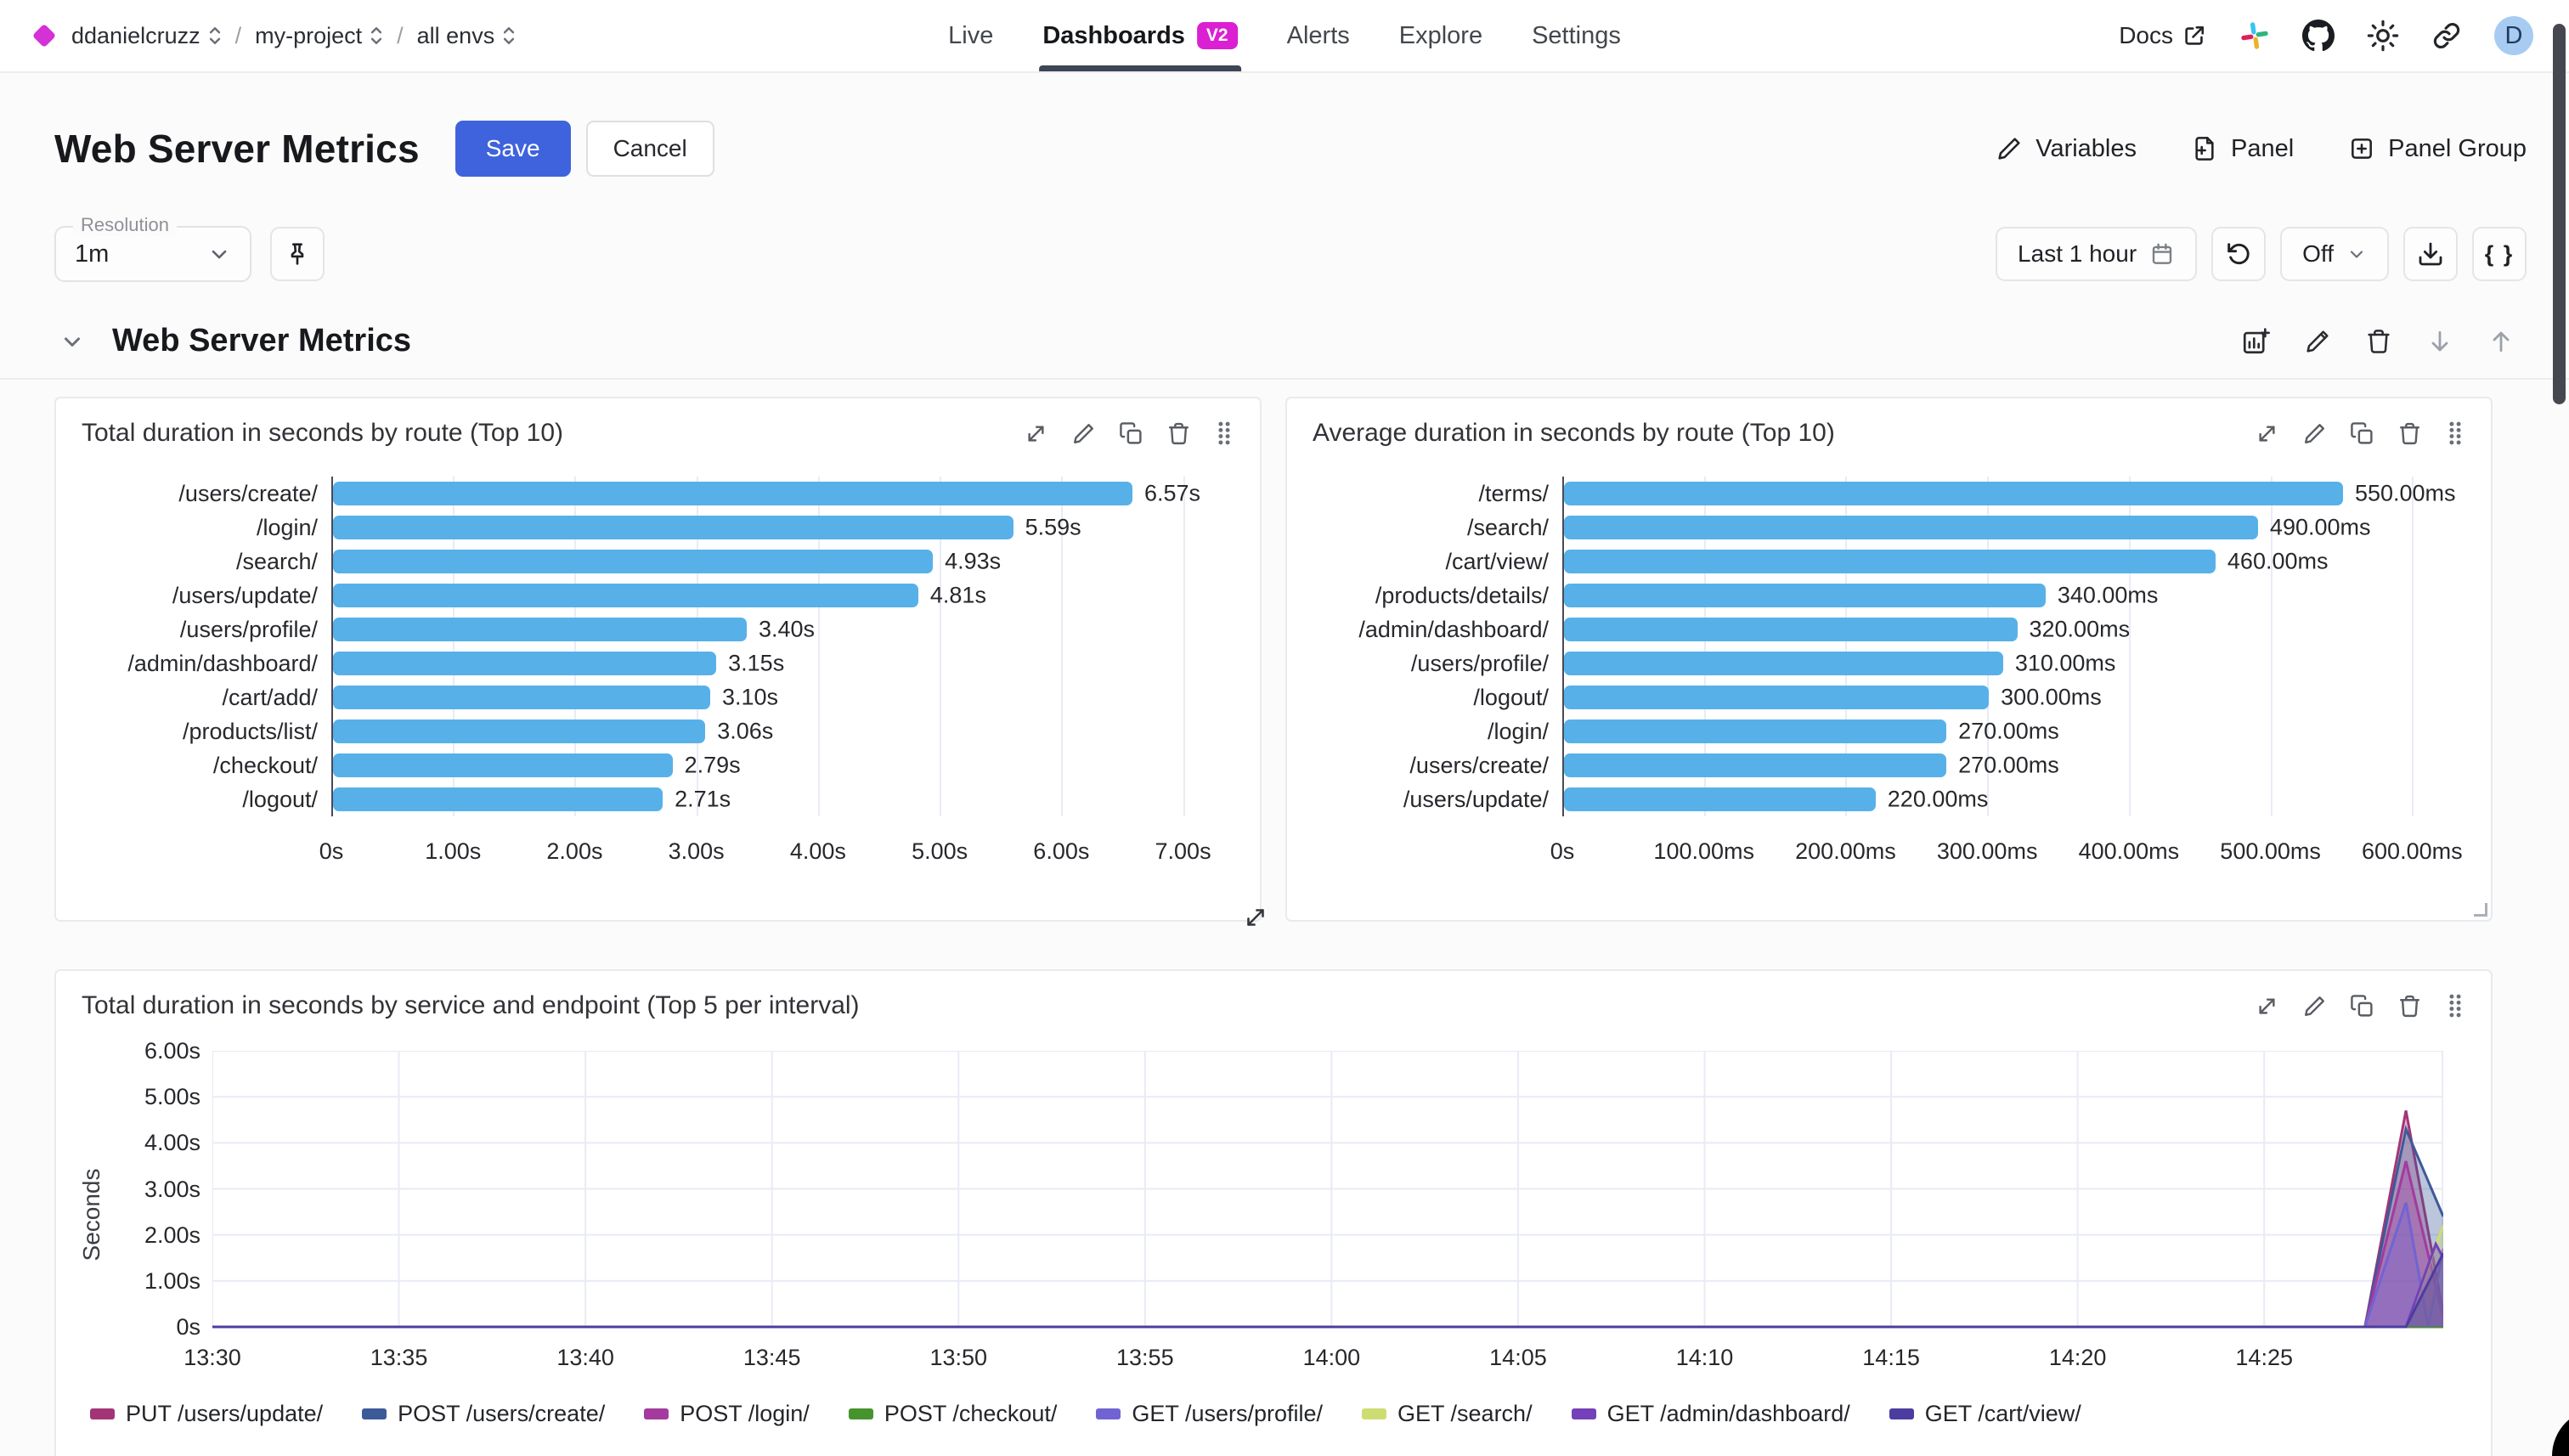 The image size is (2569, 1456). Describe the element at coordinates (785, 765) in the screenshot. I see `bar-track: 2.79s` at that location.